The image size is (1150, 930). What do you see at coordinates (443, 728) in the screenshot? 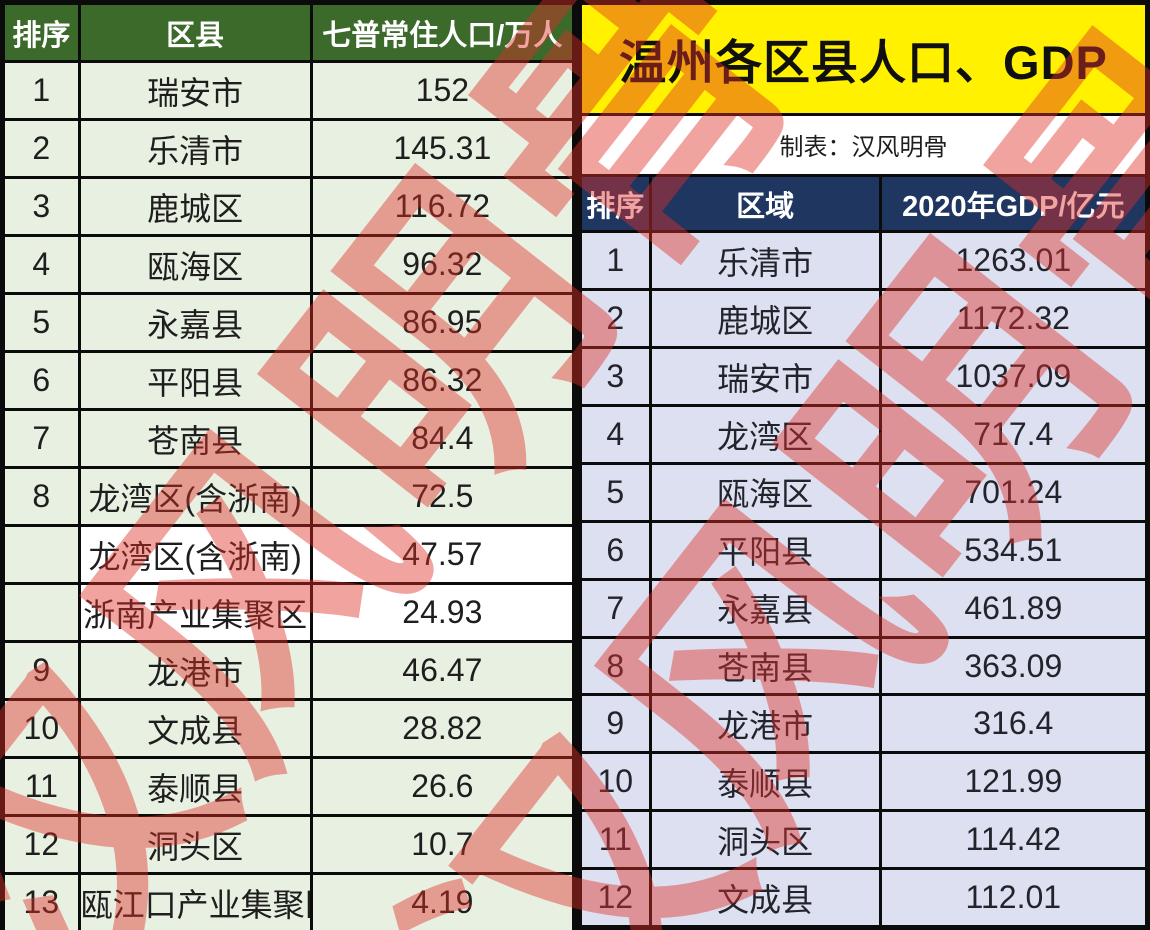
I see `value-cell: 28.82` at bounding box center [443, 728].